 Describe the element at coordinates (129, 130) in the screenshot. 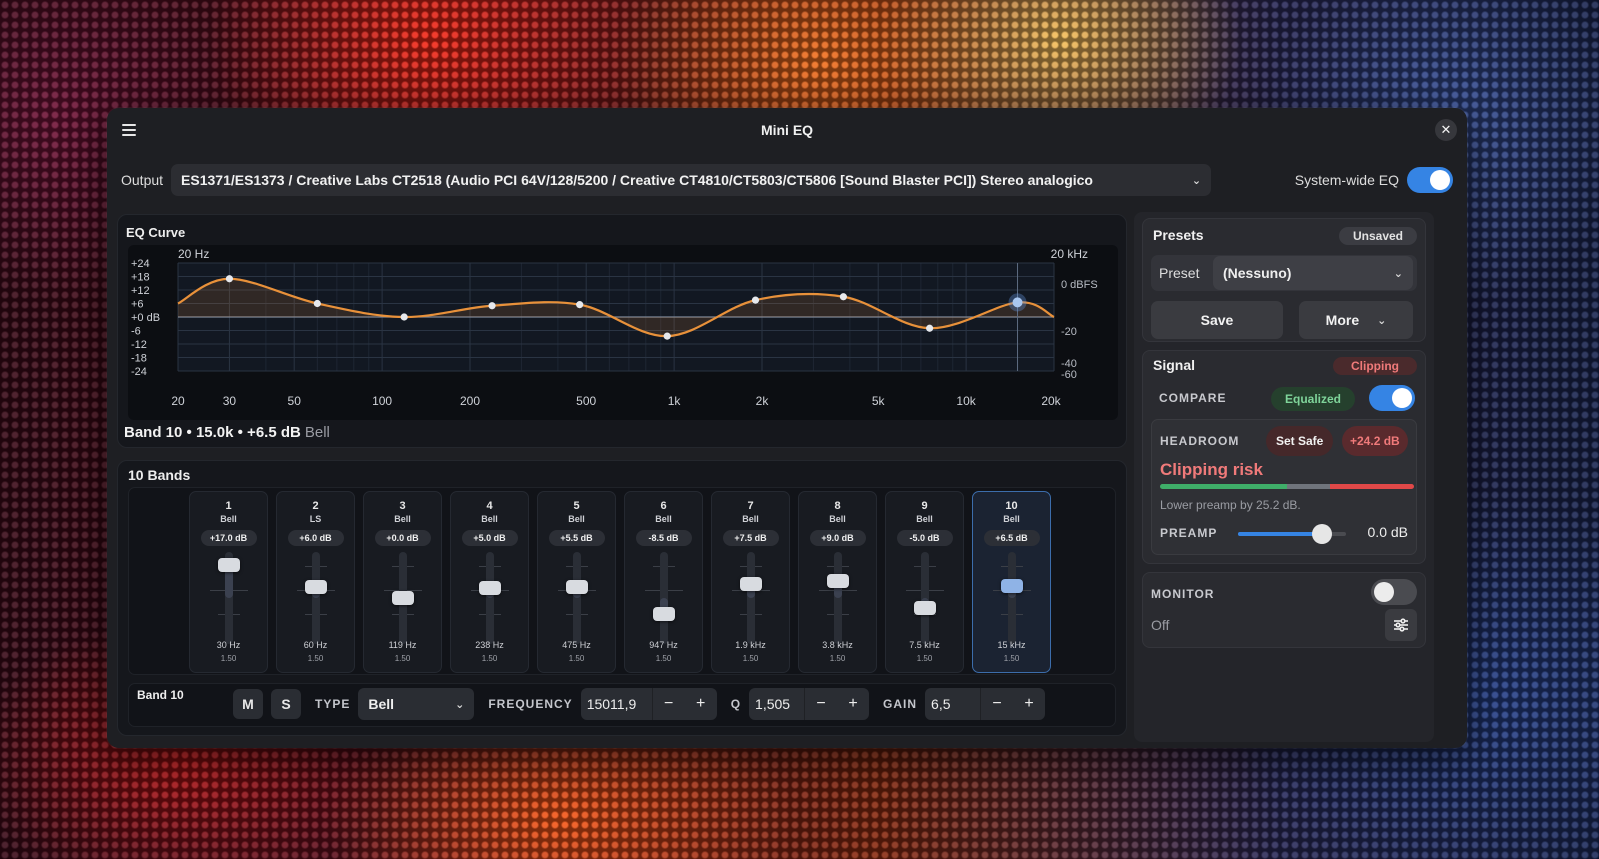

I see `hamburger-icon` at that location.